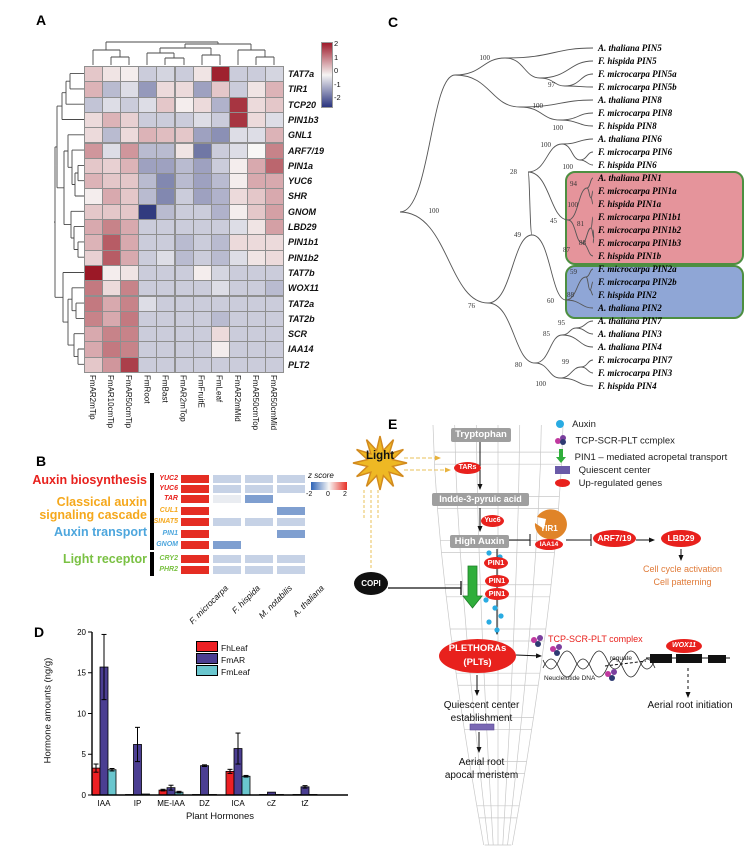 This screenshot has width=756, height=848. I want to click on heatmap-row-label: SCR, so click(298, 334).